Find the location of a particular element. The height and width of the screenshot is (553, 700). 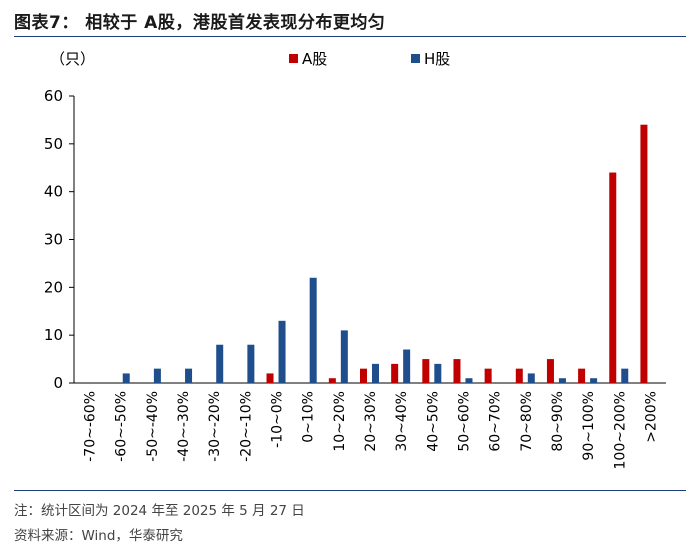

y-axis-unit: （只） is located at coordinates (73, 59).